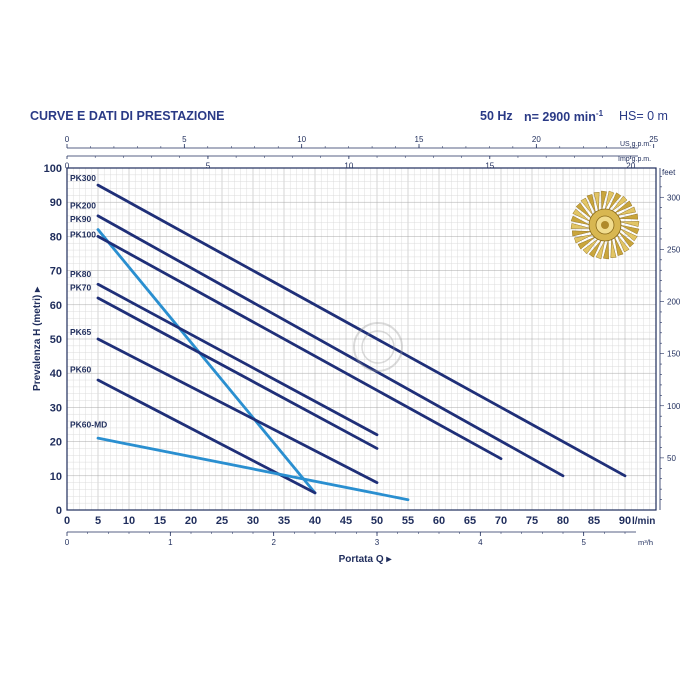 Image resolution: width=700 pixels, height=700 pixels. I want to click on frequency-label: 50 Hz, so click(496, 116).